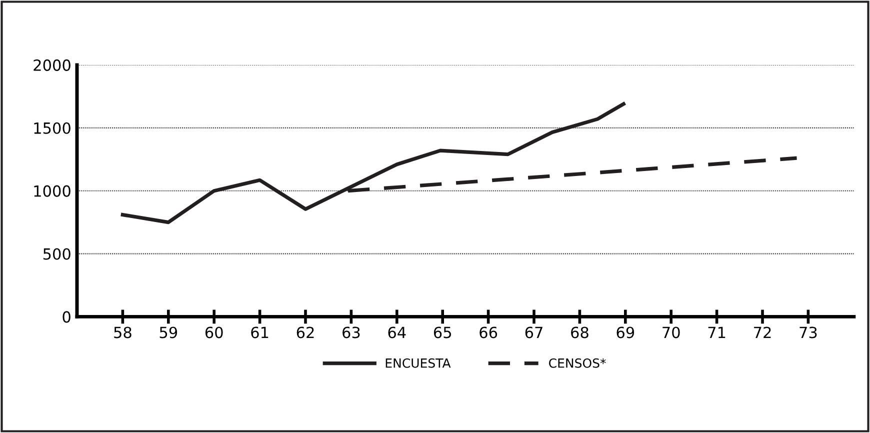 The width and height of the screenshot is (870, 433). I want to click on x-tick-label: 62, so click(305, 332).